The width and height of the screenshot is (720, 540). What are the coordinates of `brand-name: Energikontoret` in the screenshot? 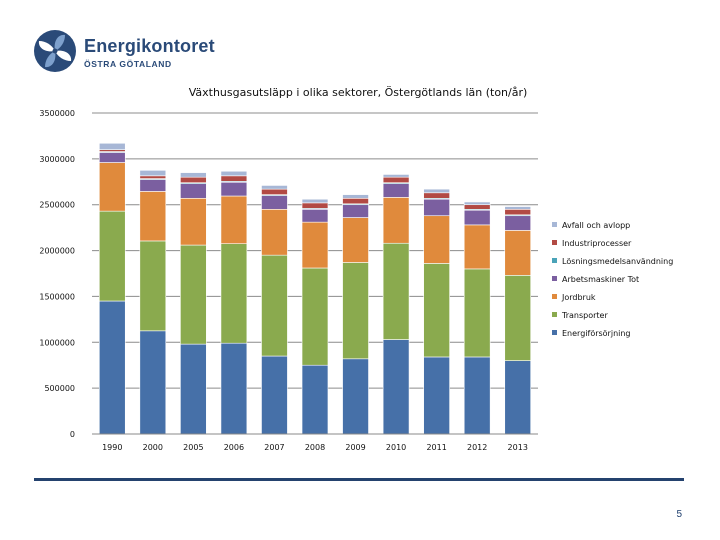 It's located at (149, 46).